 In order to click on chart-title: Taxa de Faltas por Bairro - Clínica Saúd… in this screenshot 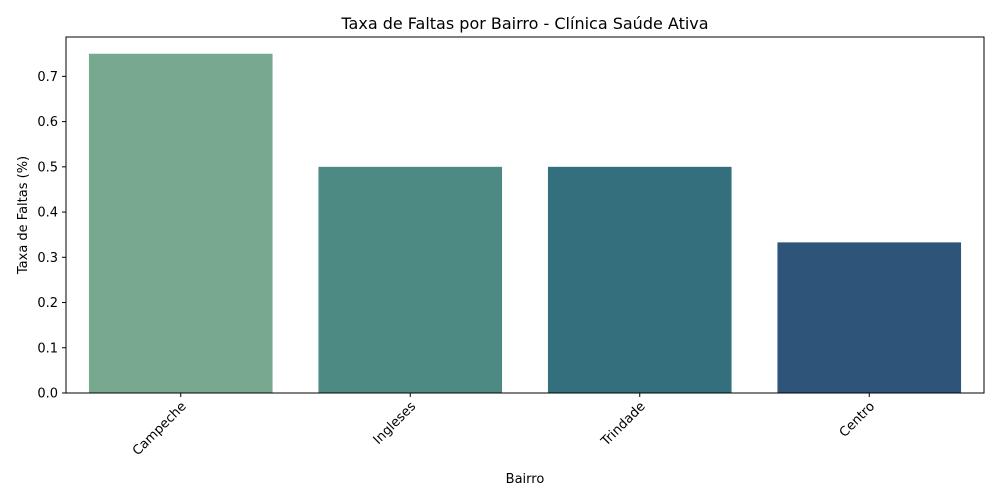, I will do `click(524, 23)`.